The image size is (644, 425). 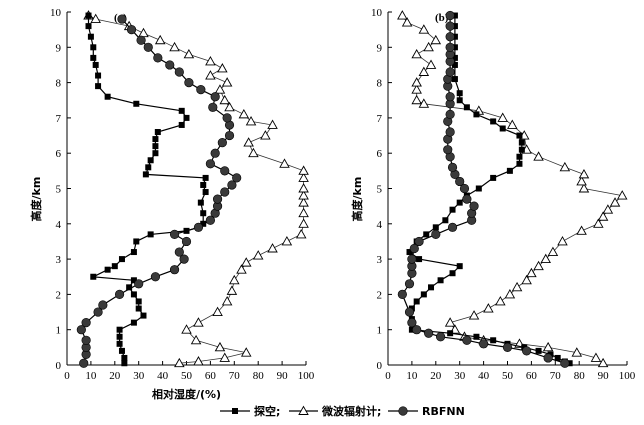 What do you see at coordinates (380, 84) in the screenshot?
I see `y-tick-label: 8` at bounding box center [380, 84].